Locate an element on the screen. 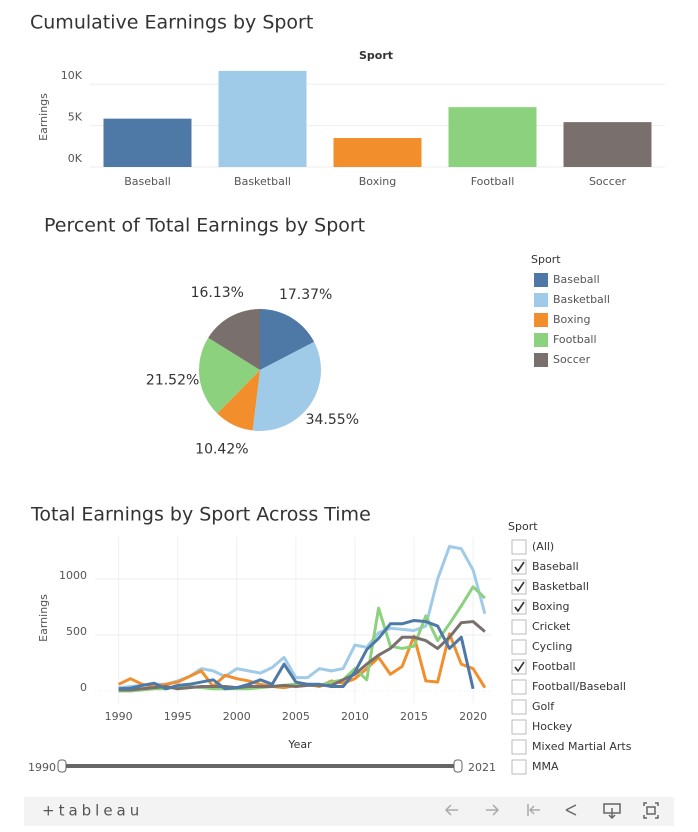 The width and height of the screenshot is (698, 832). slice-label: 21.52% is located at coordinates (172, 380).